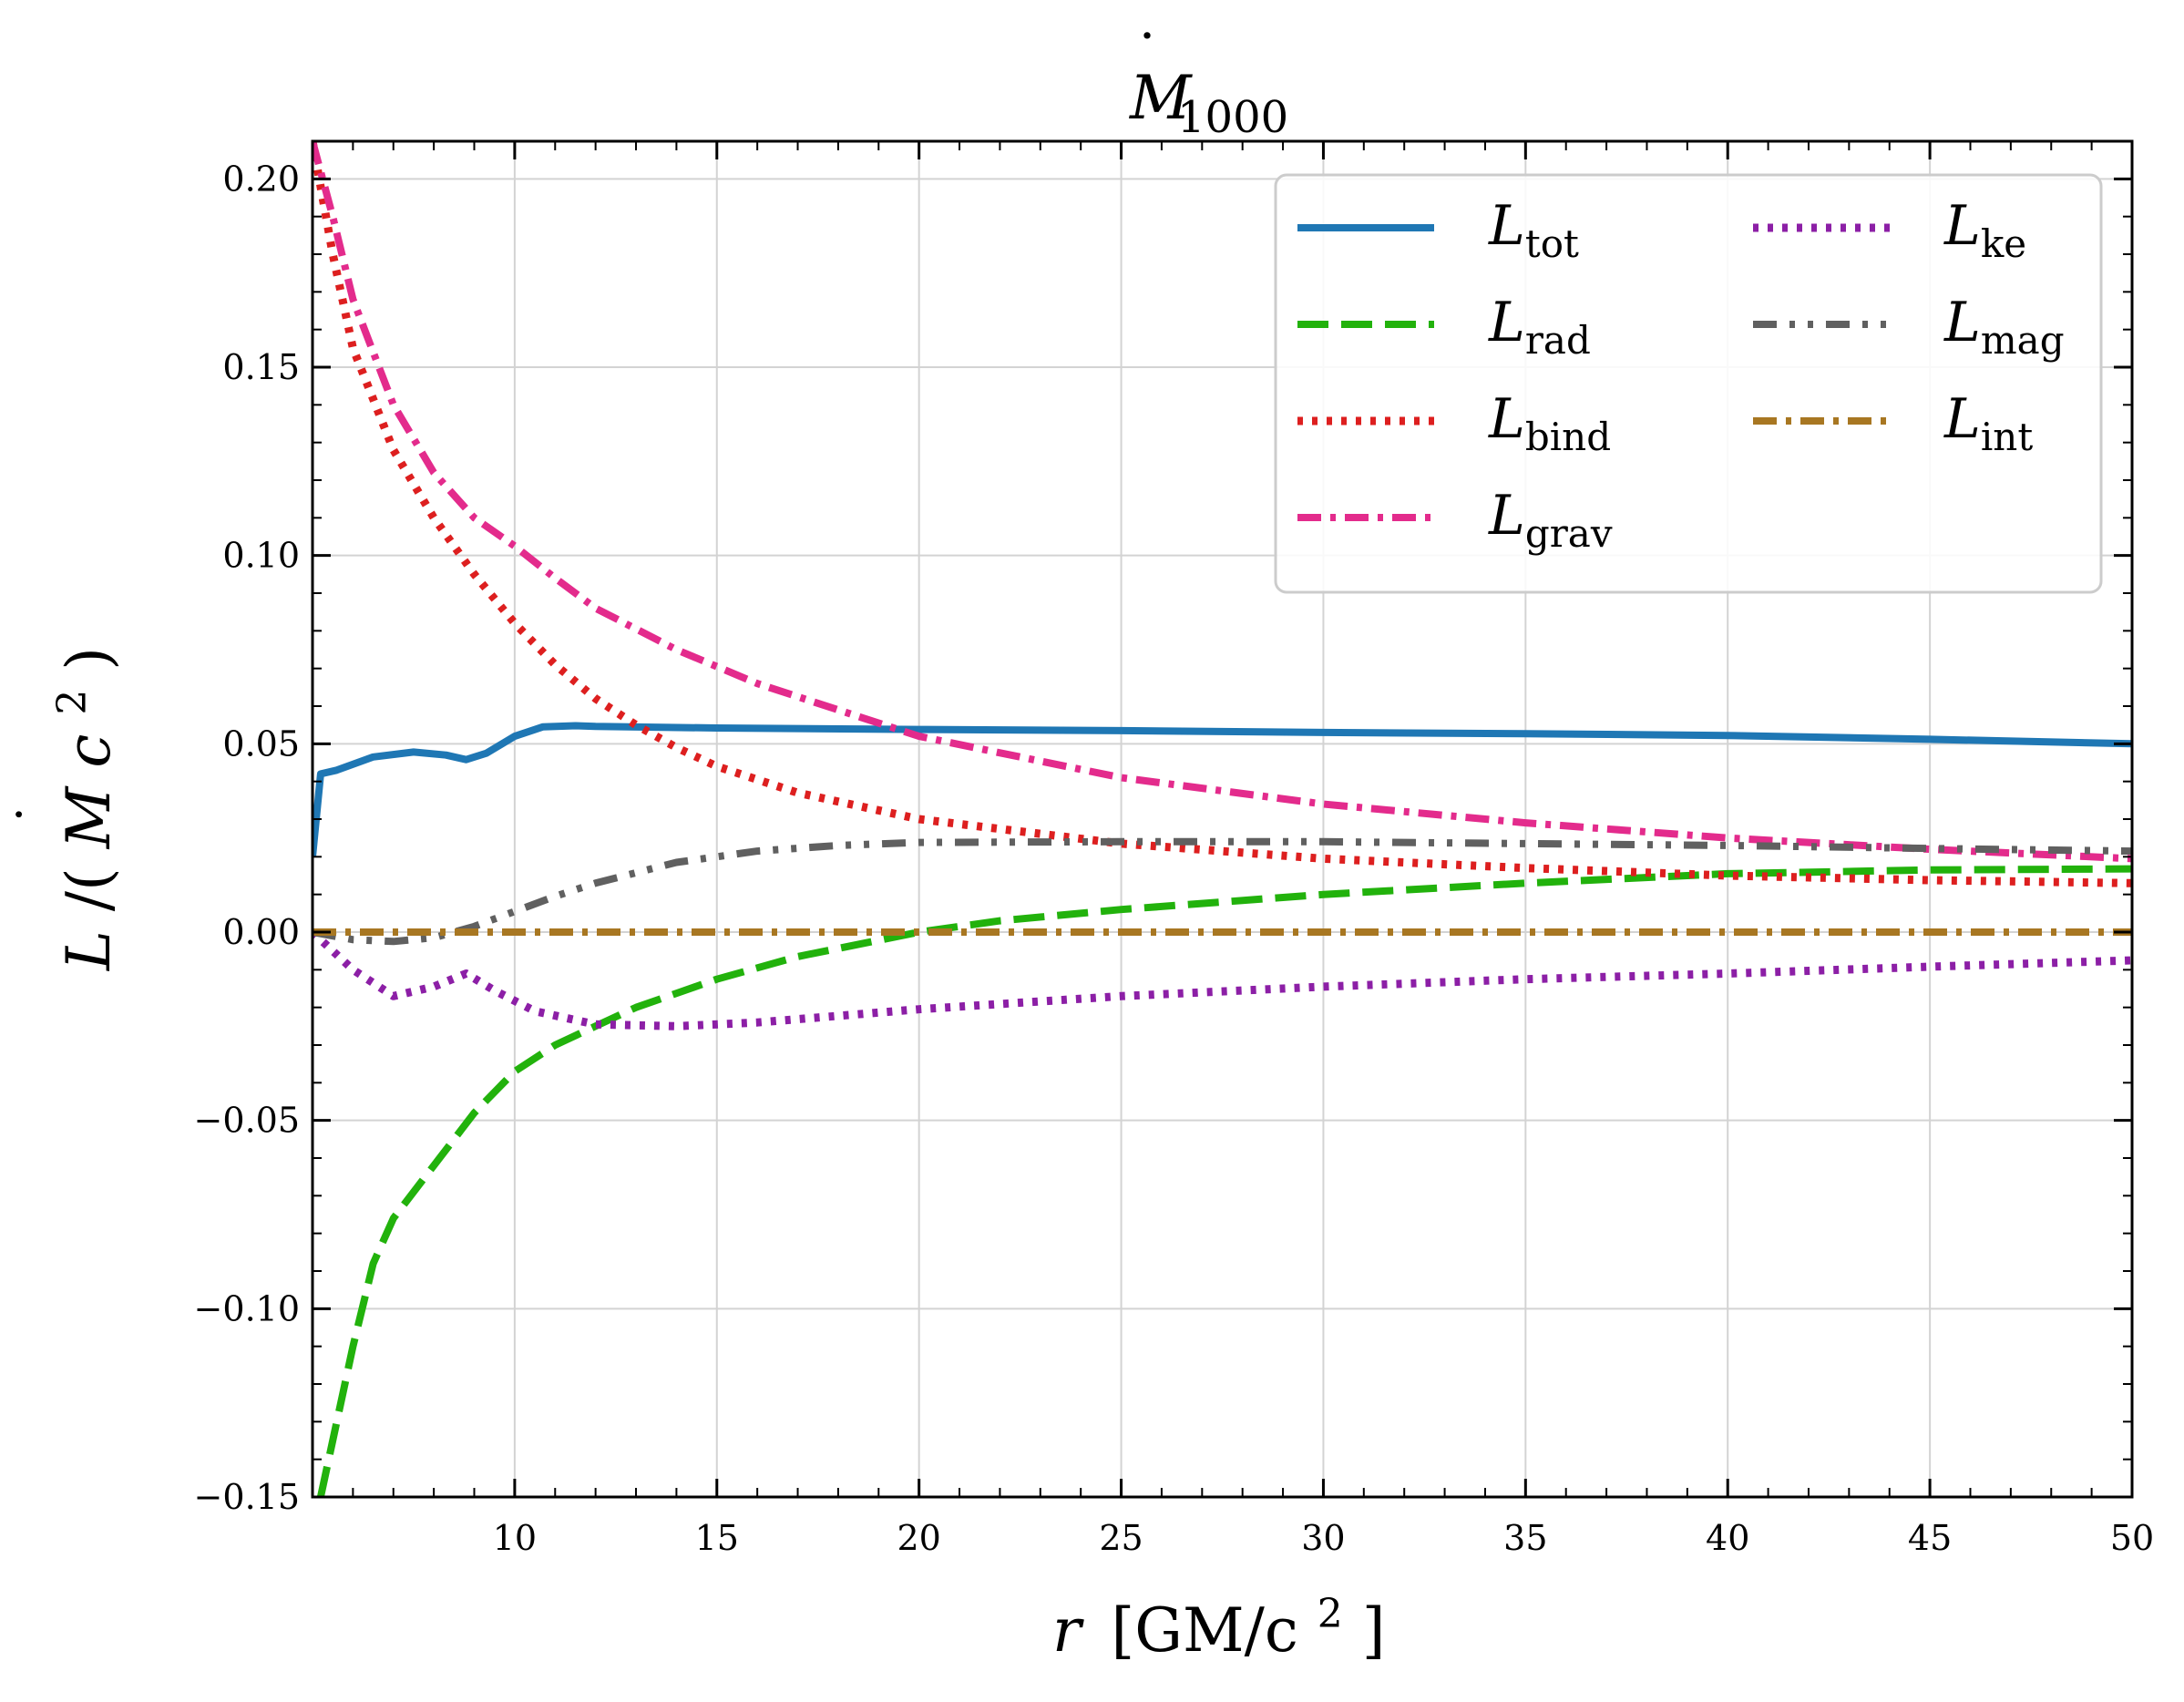  Describe the element at coordinates (1727, 1538) in the screenshot. I see `x-tick-label: 40` at that location.